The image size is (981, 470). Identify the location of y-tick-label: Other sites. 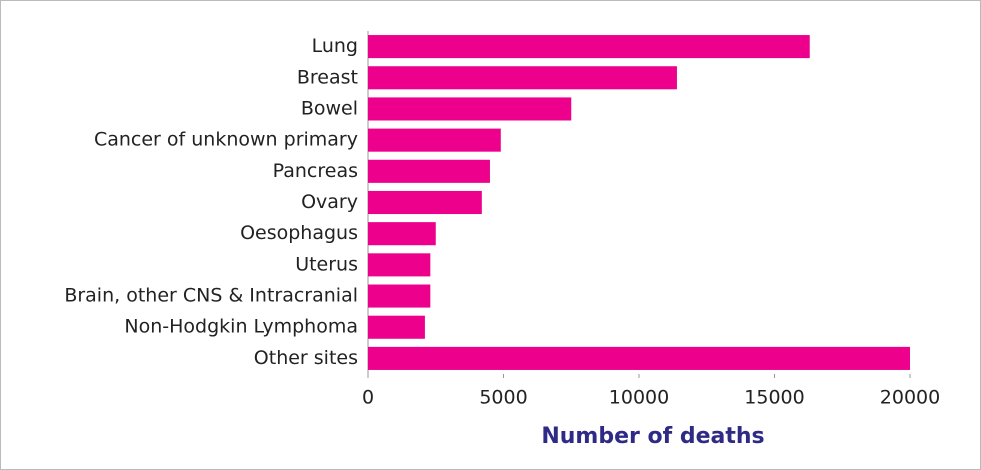
(306, 358).